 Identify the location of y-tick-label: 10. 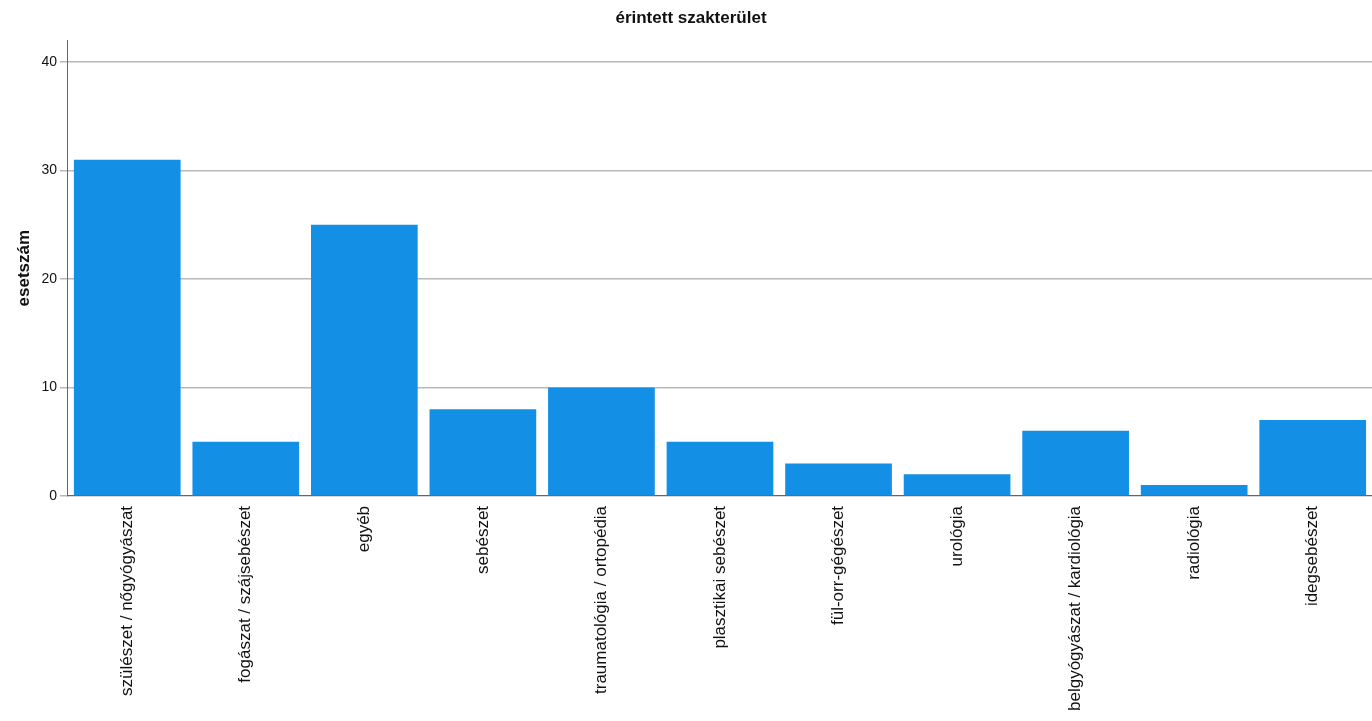
(49, 386).